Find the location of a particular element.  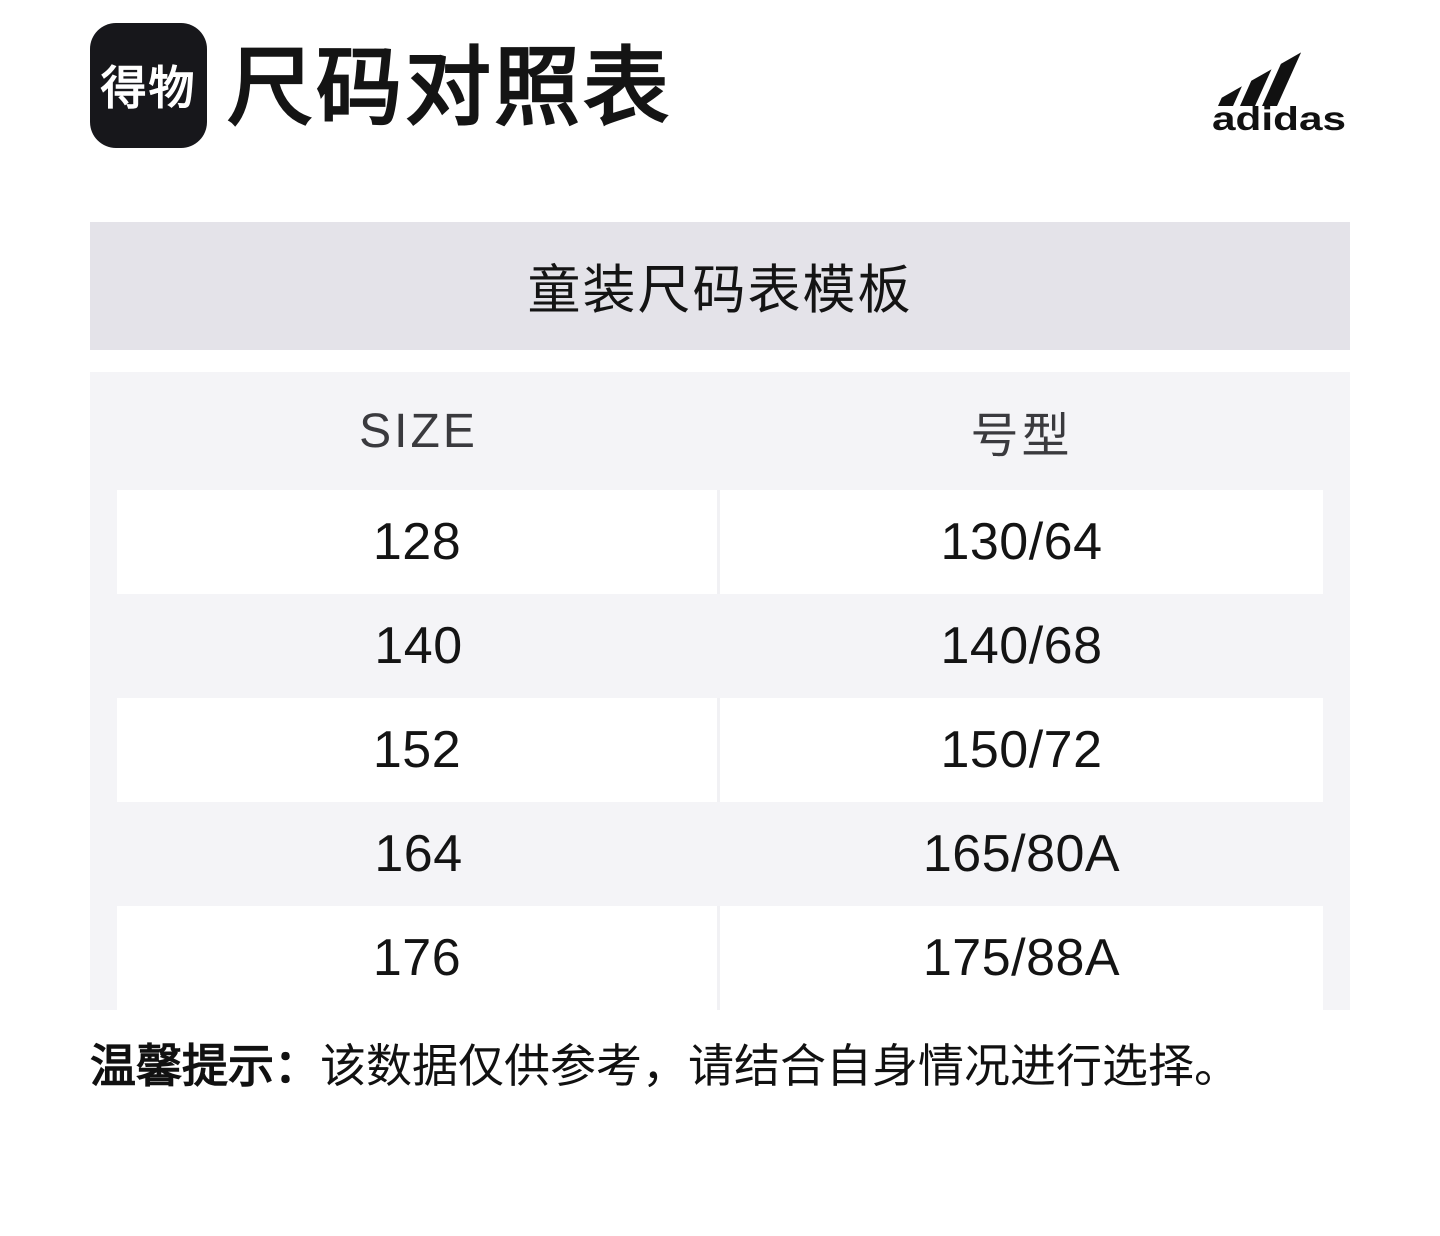

table-title-banner: 童装尺码表模板 is located at coordinates (720, 286).